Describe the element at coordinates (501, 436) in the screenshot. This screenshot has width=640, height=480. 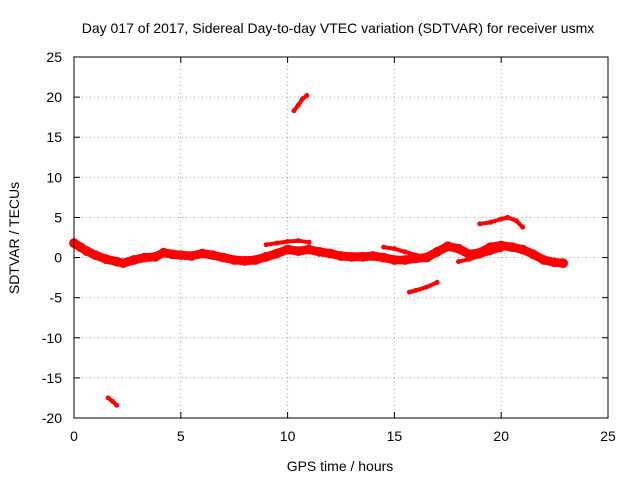
I see `x-tick-label: 20` at that location.